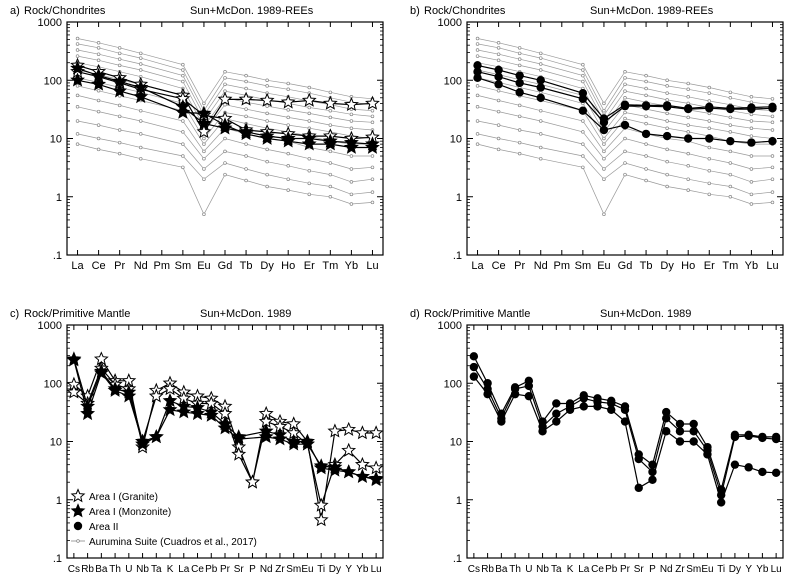  I want to click on legend-swatch, so click(78, 495).